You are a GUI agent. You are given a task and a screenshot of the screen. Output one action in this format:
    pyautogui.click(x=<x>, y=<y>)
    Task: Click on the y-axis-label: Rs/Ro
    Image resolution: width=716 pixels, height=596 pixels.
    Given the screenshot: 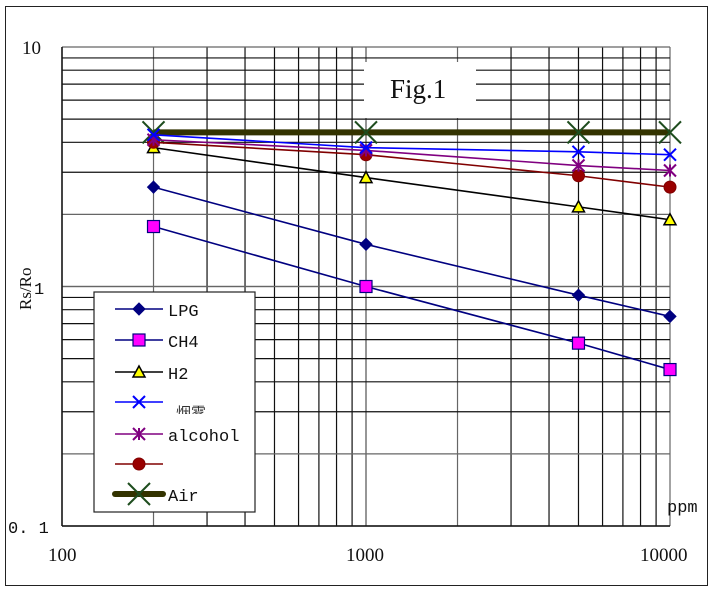 What is the action you would take?
    pyautogui.click(x=25, y=288)
    